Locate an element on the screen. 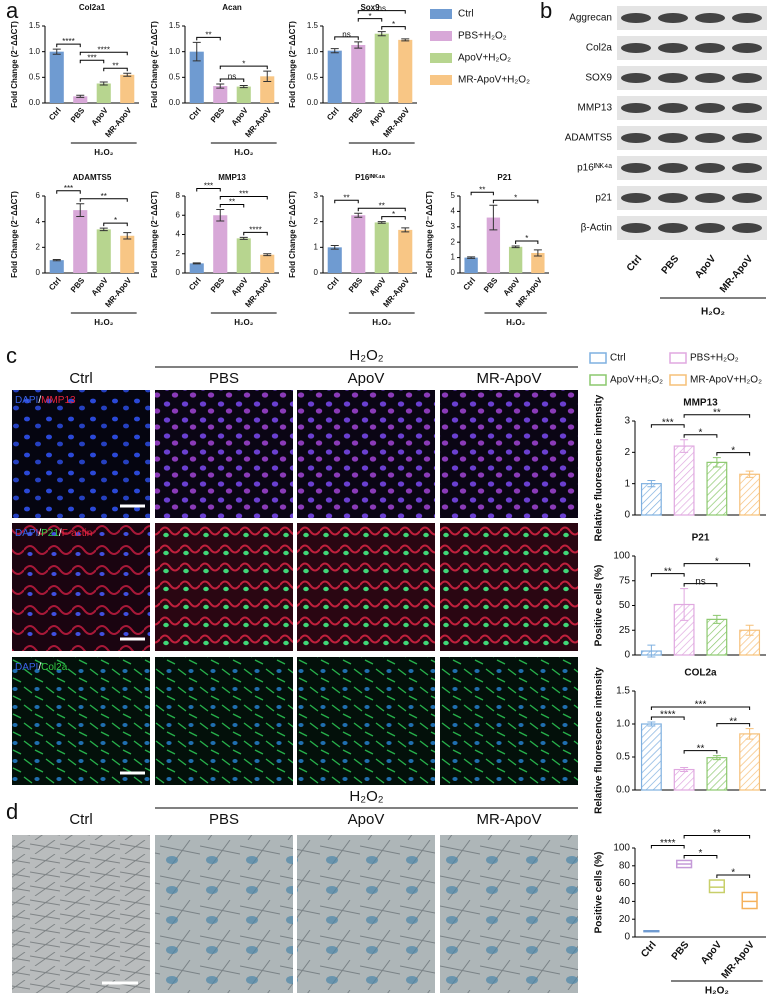 This screenshot has height=999, width=772. y-tick-label: 0.5 is located at coordinates (35, 76).